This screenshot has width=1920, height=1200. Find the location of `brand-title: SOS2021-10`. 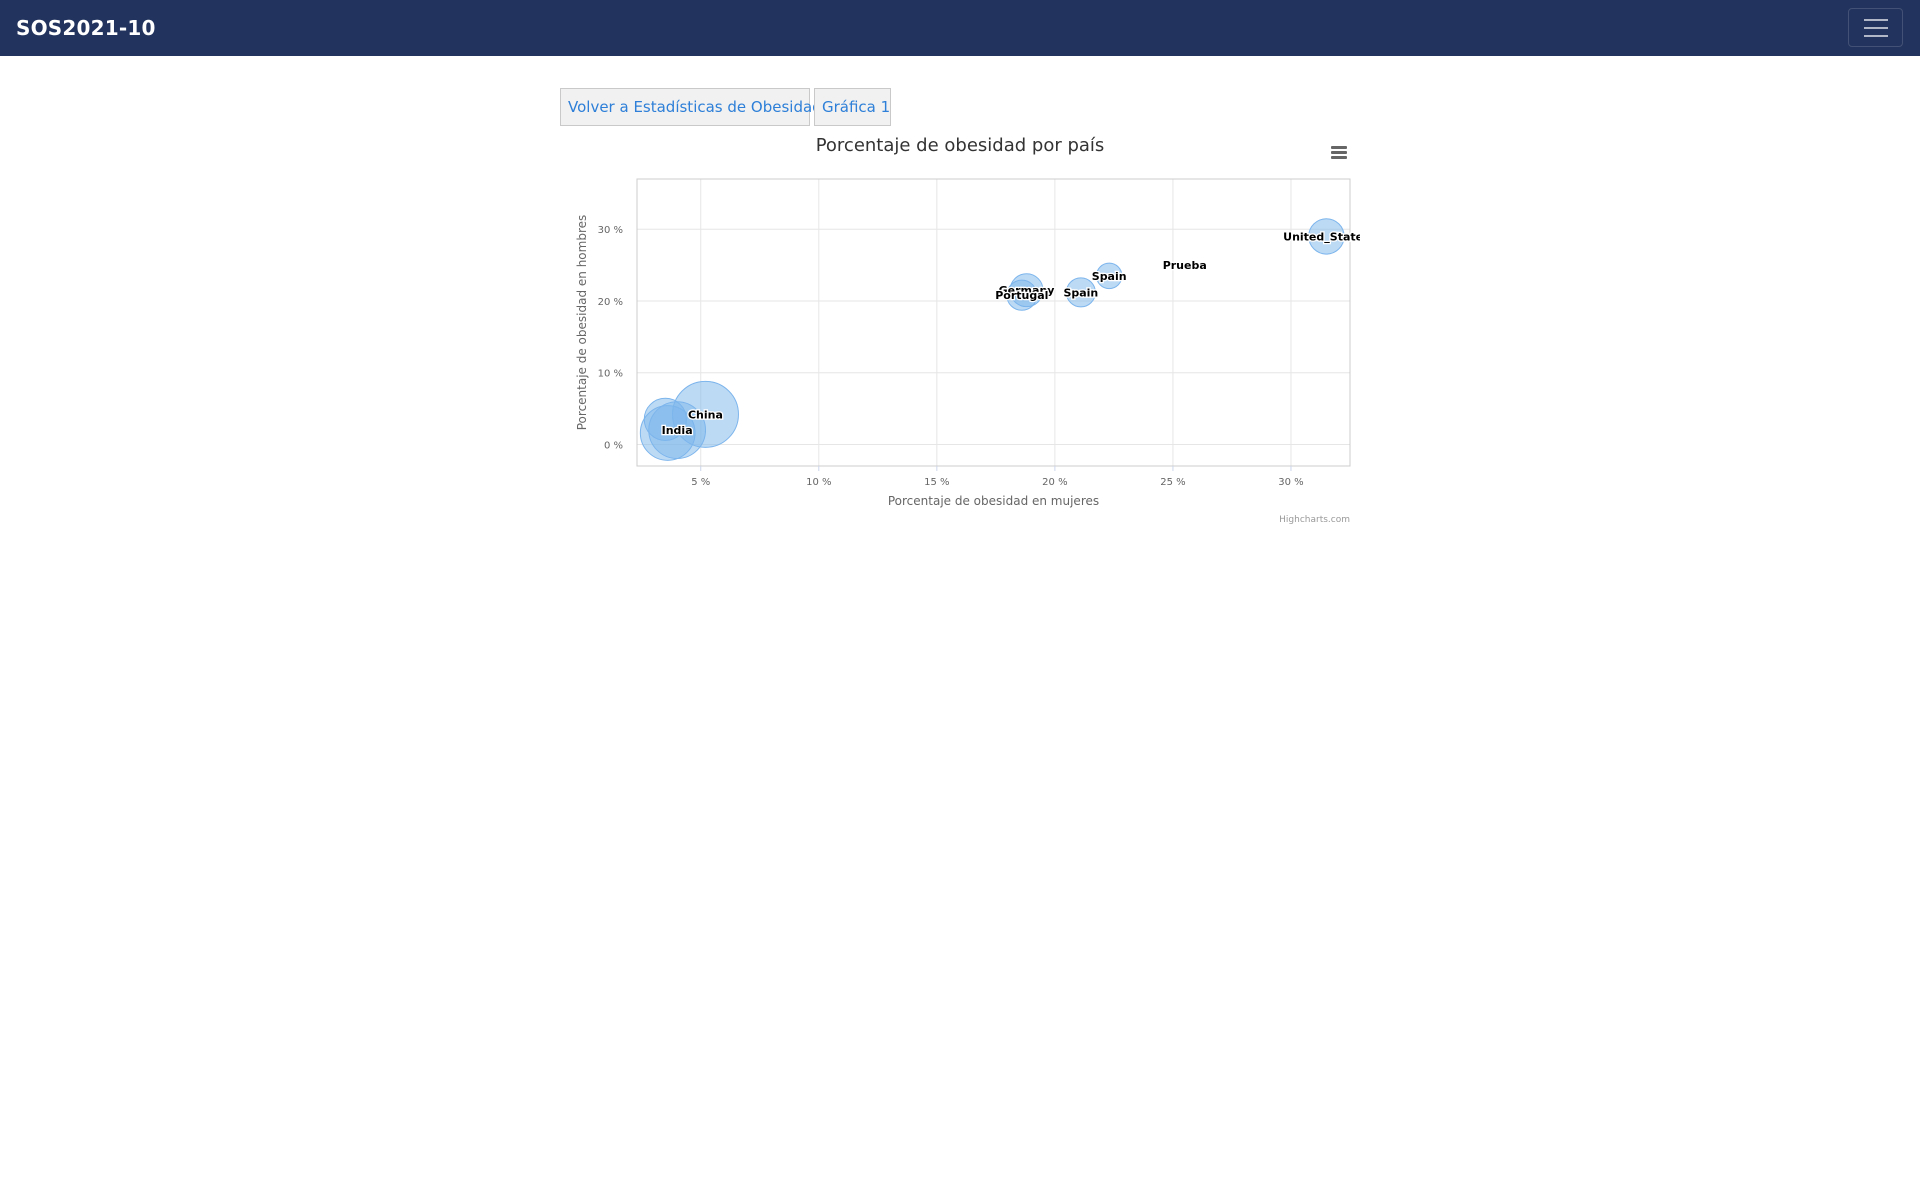

brand-title: SOS2021-10 is located at coordinates (86, 28).